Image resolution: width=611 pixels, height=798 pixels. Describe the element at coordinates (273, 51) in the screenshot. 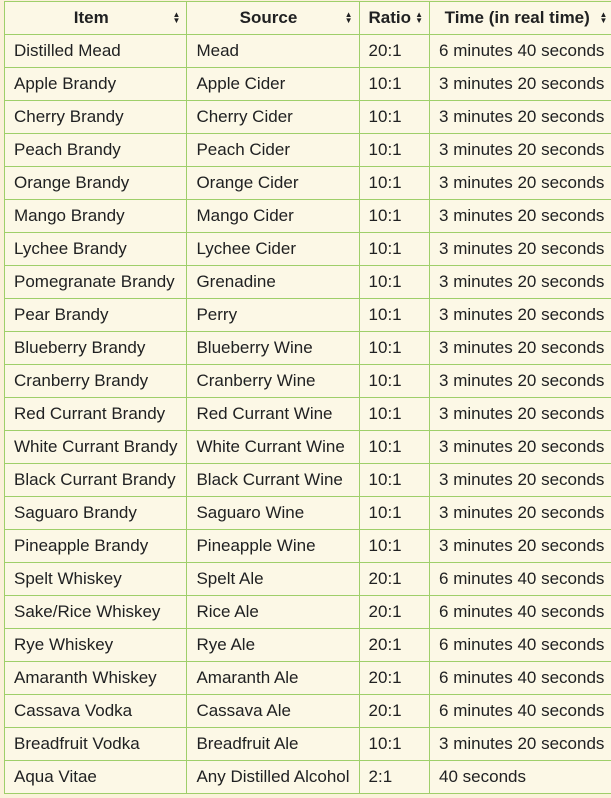

I see `table-cell: Mead` at that location.